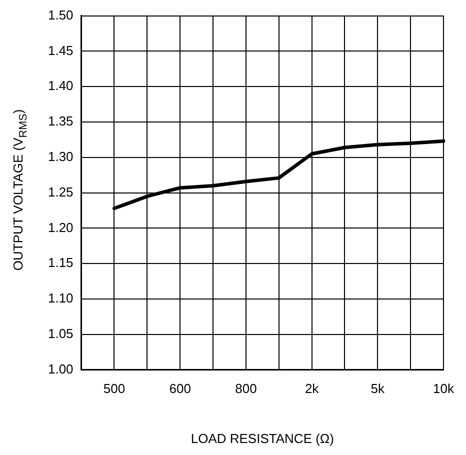  I want to click on x-tick-label: 500, so click(114, 388).